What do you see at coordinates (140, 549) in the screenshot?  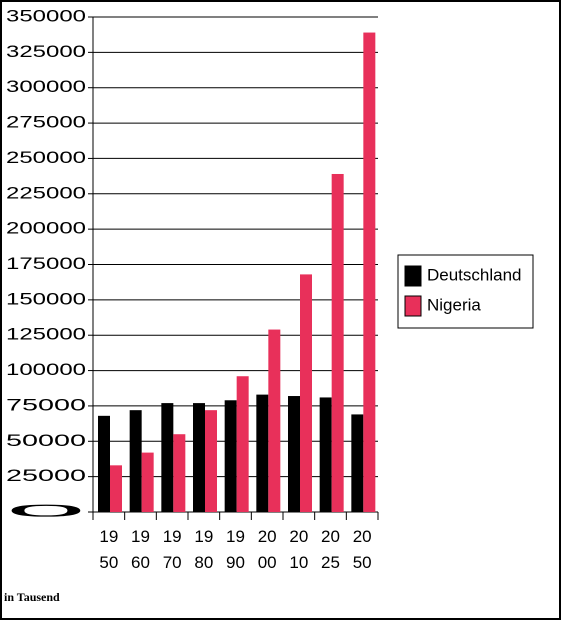 I see `x-tick-label: 1960` at bounding box center [140, 549].